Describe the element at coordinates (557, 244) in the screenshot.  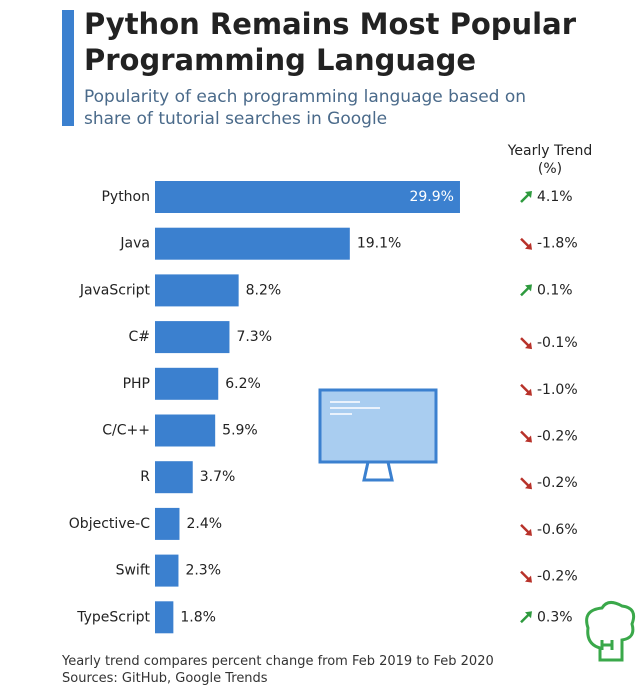
I see `trend-label: -1.8%` at that location.